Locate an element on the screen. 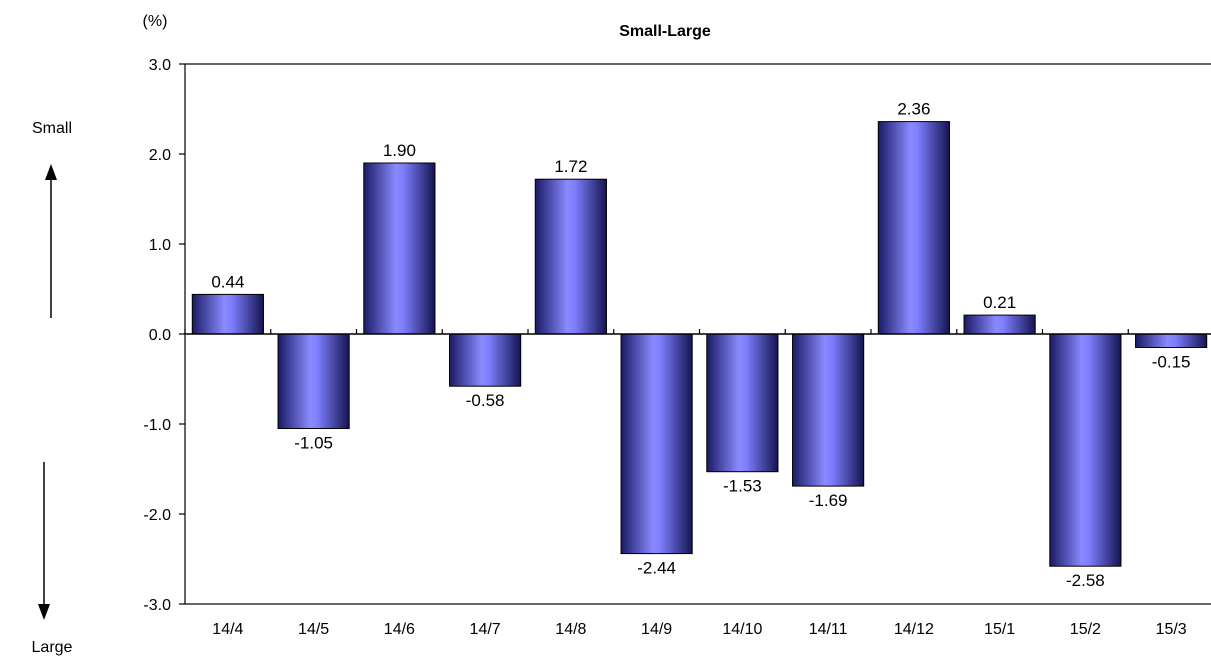 This screenshot has height=659, width=1211. x-tick-label: 14/12 is located at coordinates (914, 629).